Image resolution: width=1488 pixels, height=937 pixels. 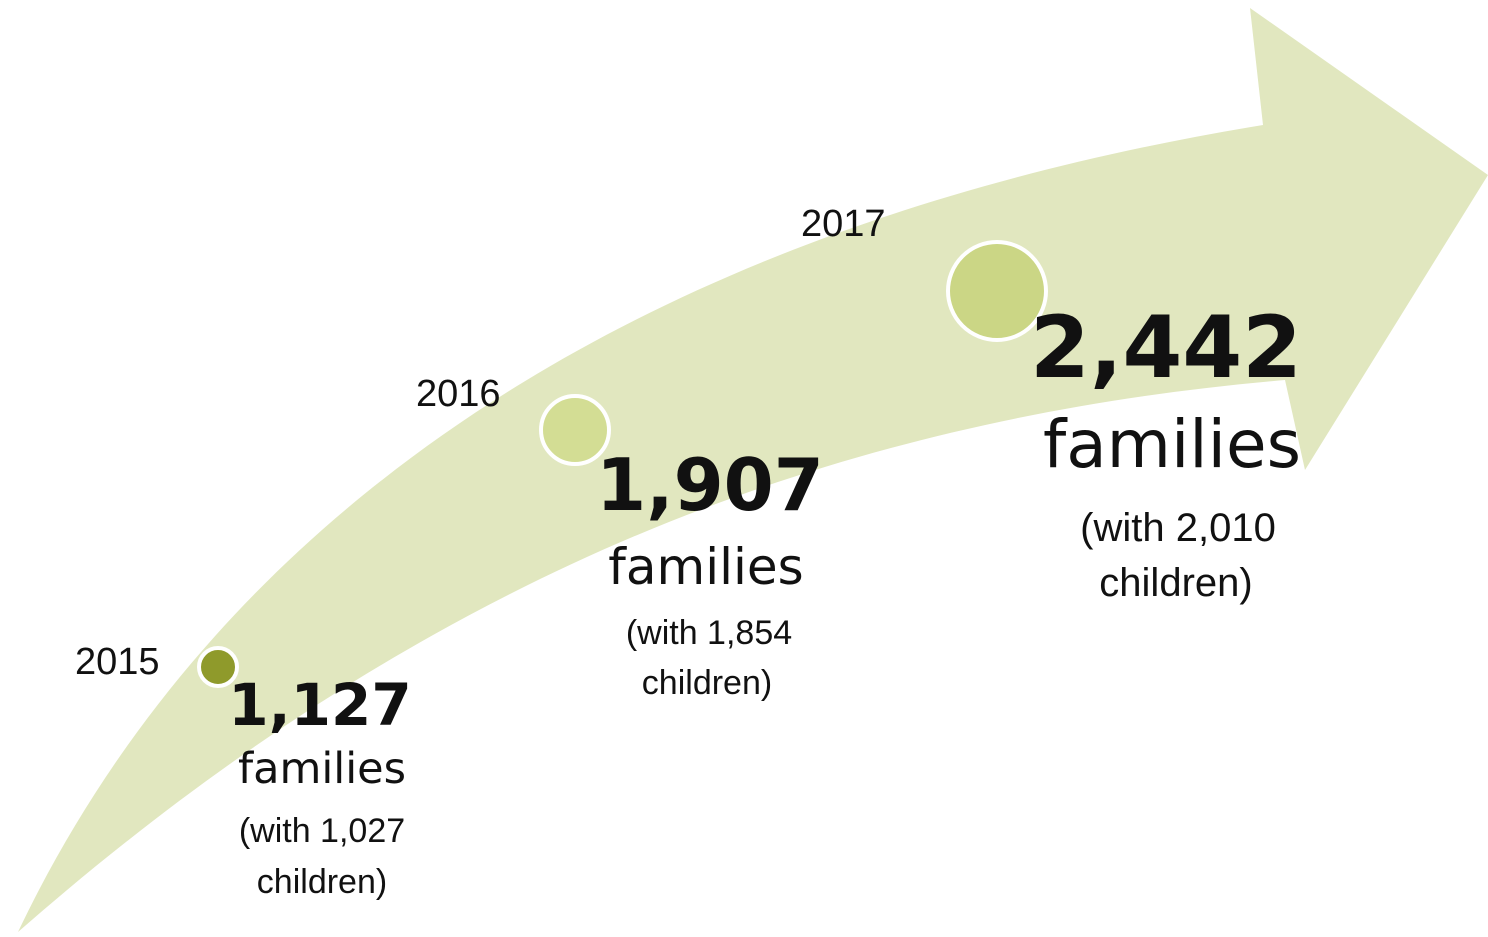 I want to click on children-line1-2015: (with 1,027, so click(x=322, y=831).